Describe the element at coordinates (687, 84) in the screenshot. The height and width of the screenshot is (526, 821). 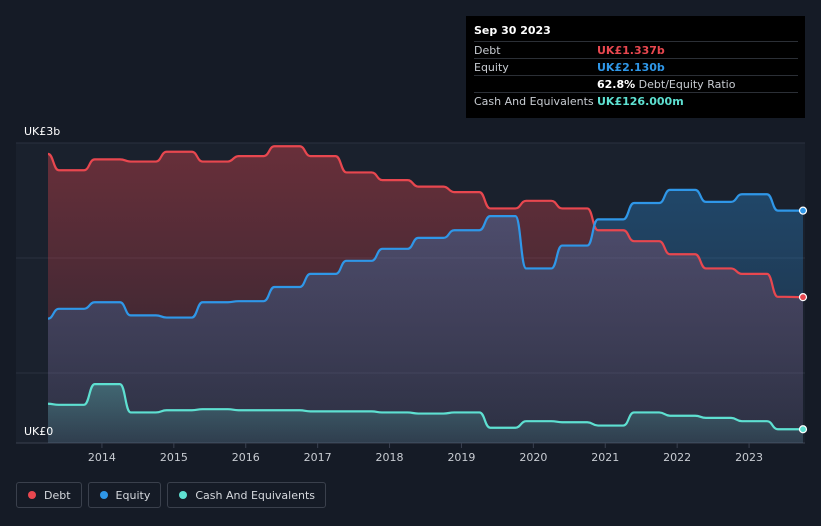
I see `tooltip-ratio-label: Debt/Equity Ratio` at that location.